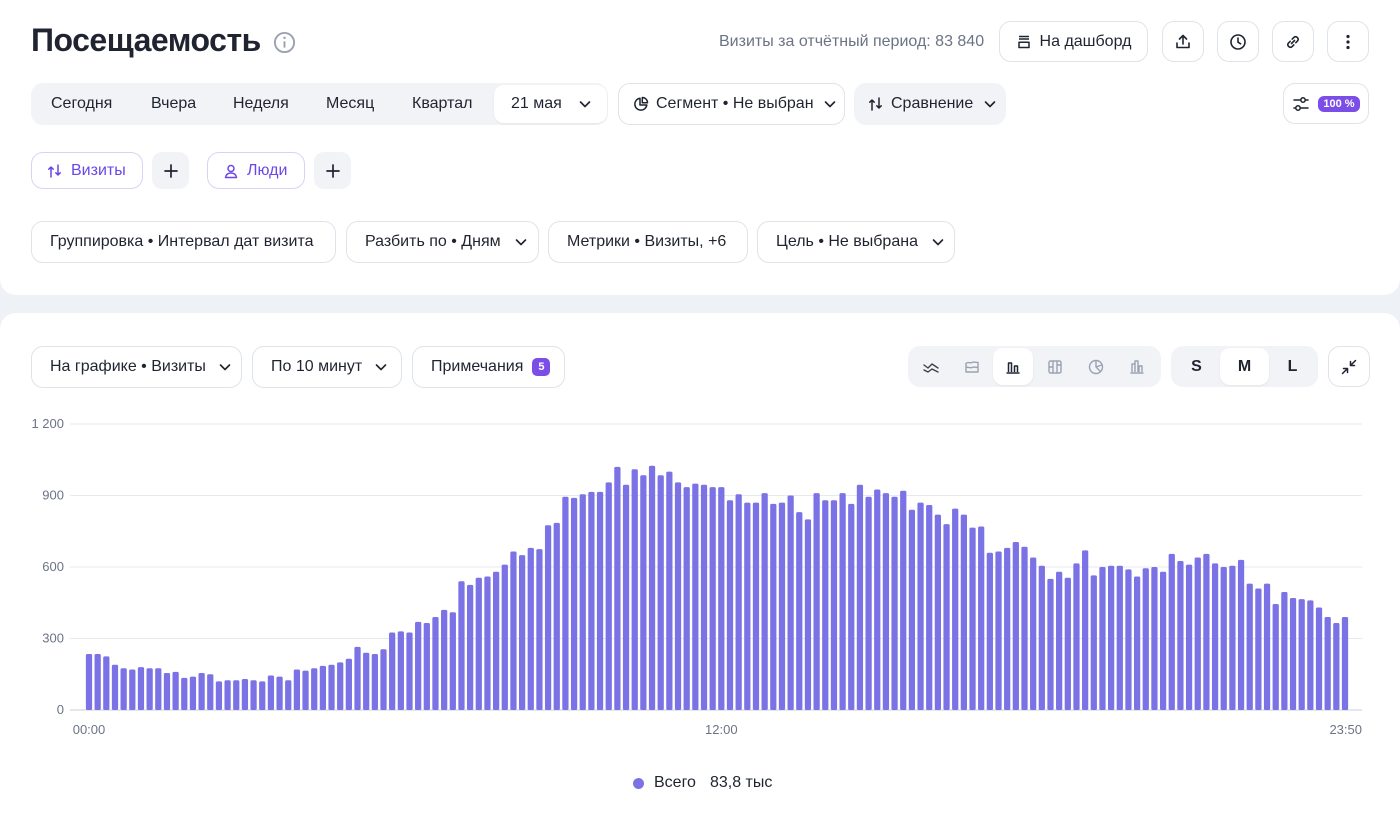 The width and height of the screenshot is (1400, 820). I want to click on more-button, so click(1348, 41).